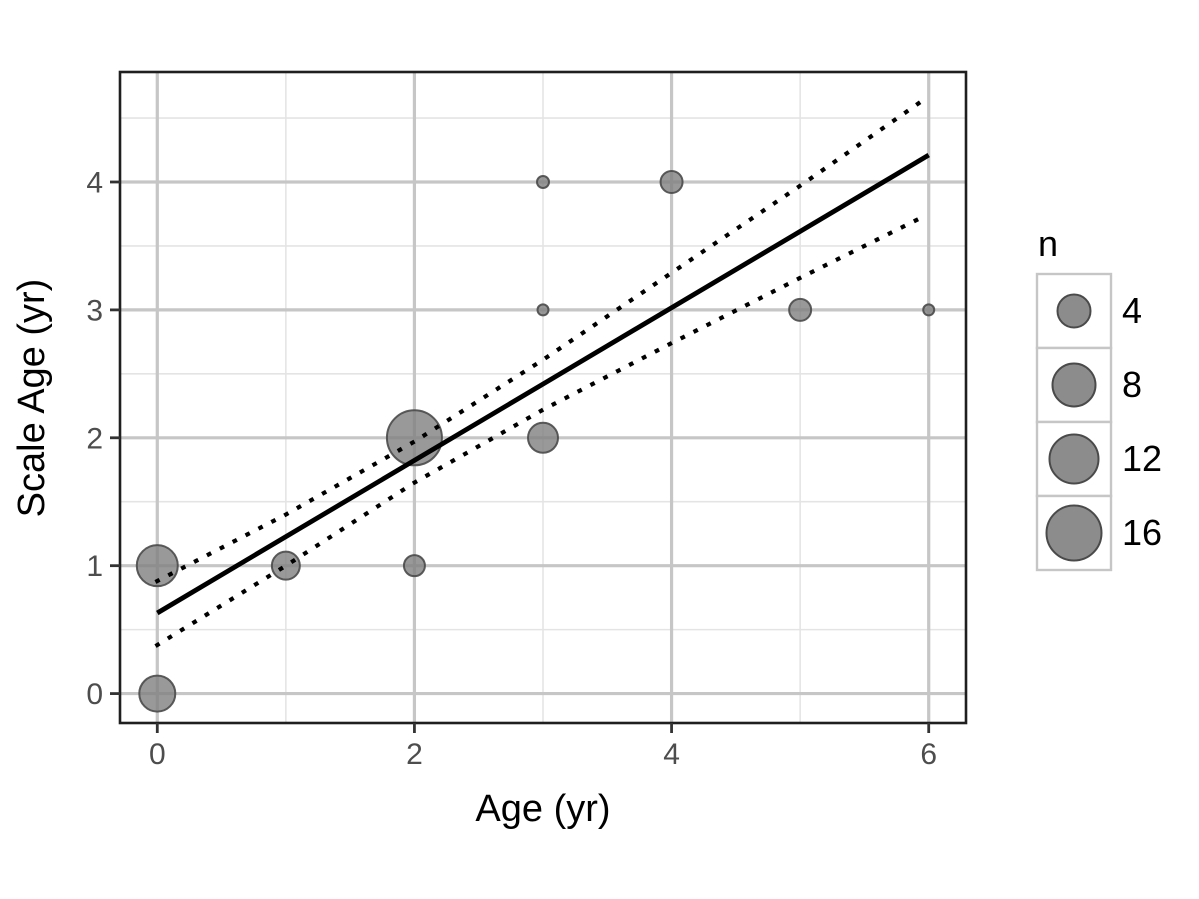  I want to click on y-axis-tick-label: 0, so click(94, 694).